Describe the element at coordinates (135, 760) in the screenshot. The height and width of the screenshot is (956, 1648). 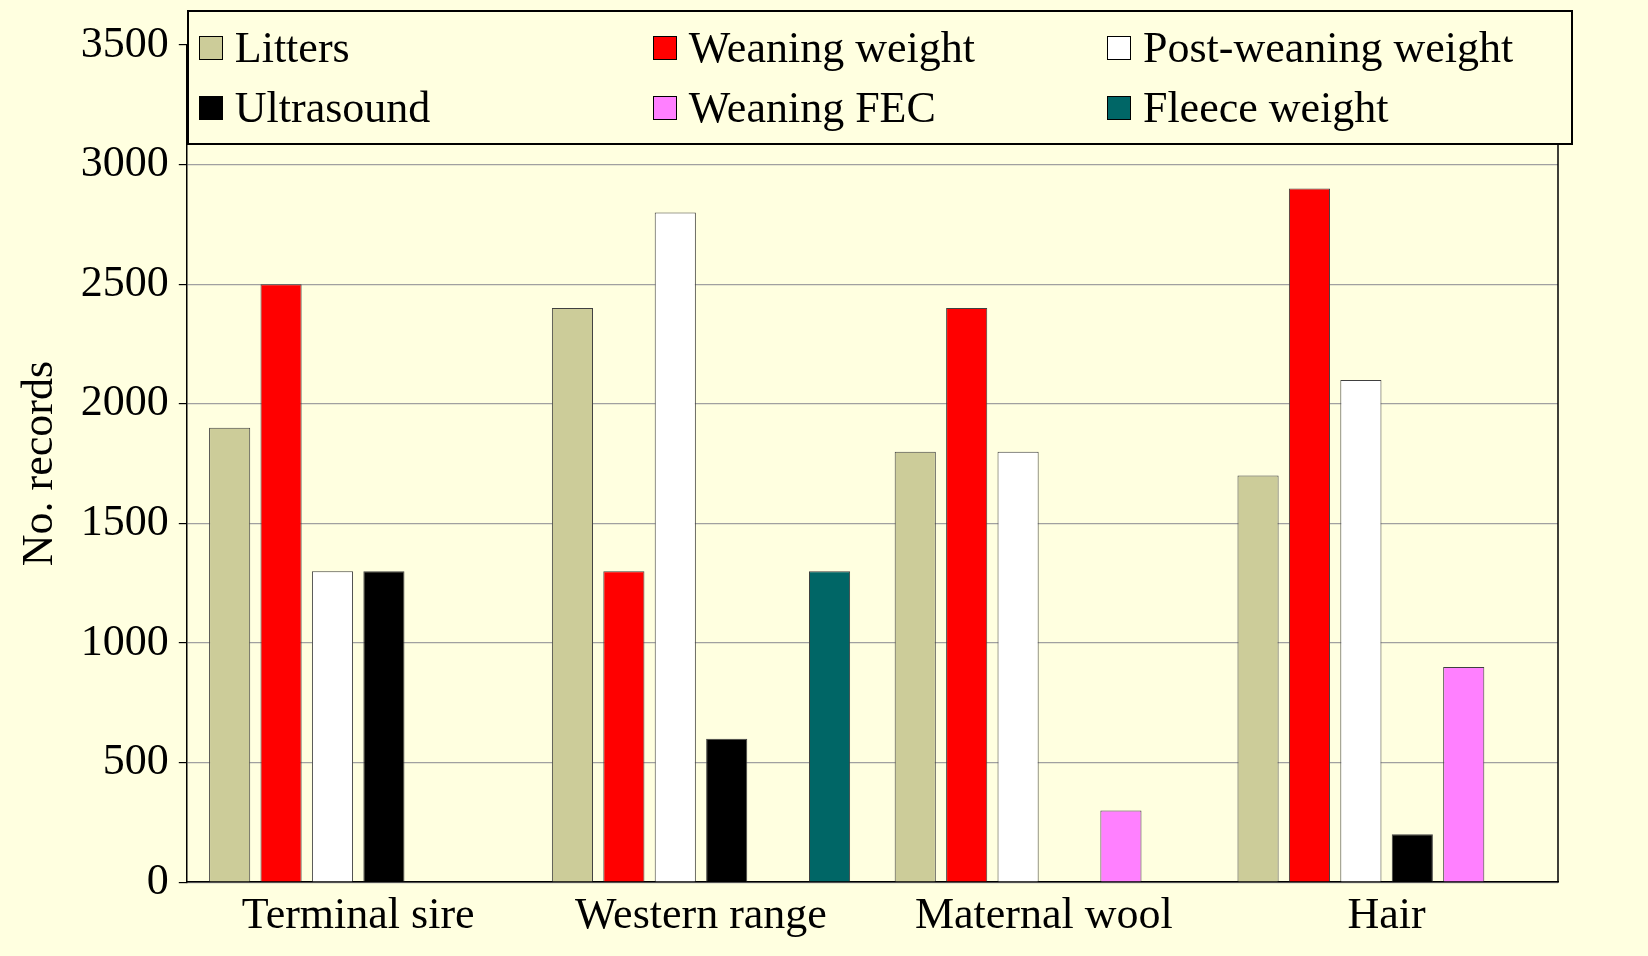
I see `y-tick-label: 500` at that location.